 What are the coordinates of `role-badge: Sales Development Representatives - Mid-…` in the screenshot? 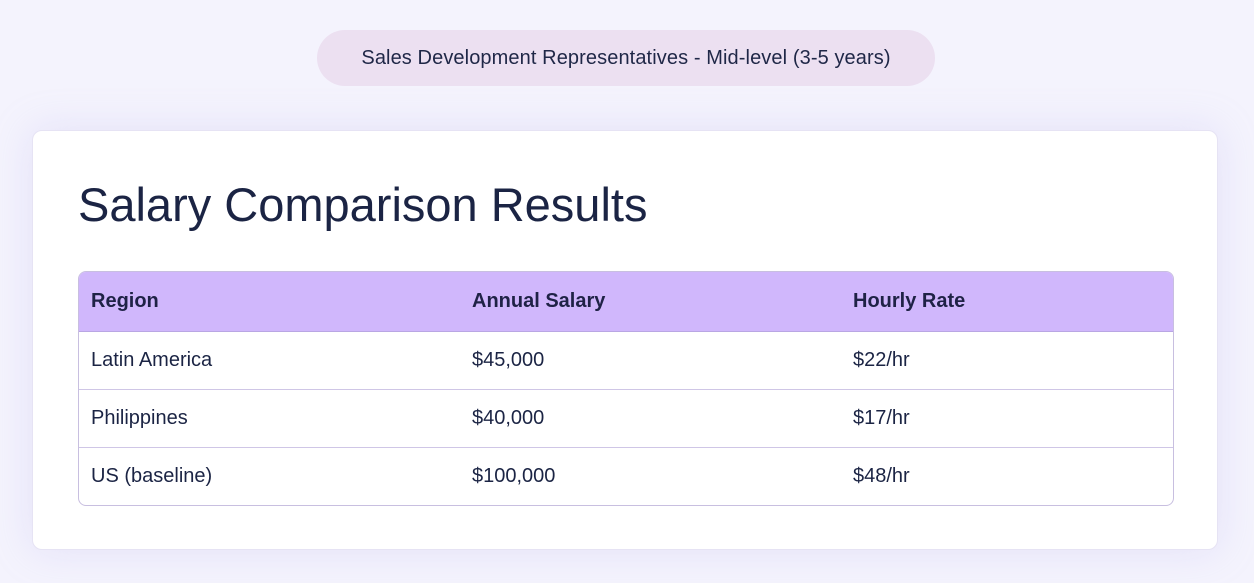 It's located at (626, 58).